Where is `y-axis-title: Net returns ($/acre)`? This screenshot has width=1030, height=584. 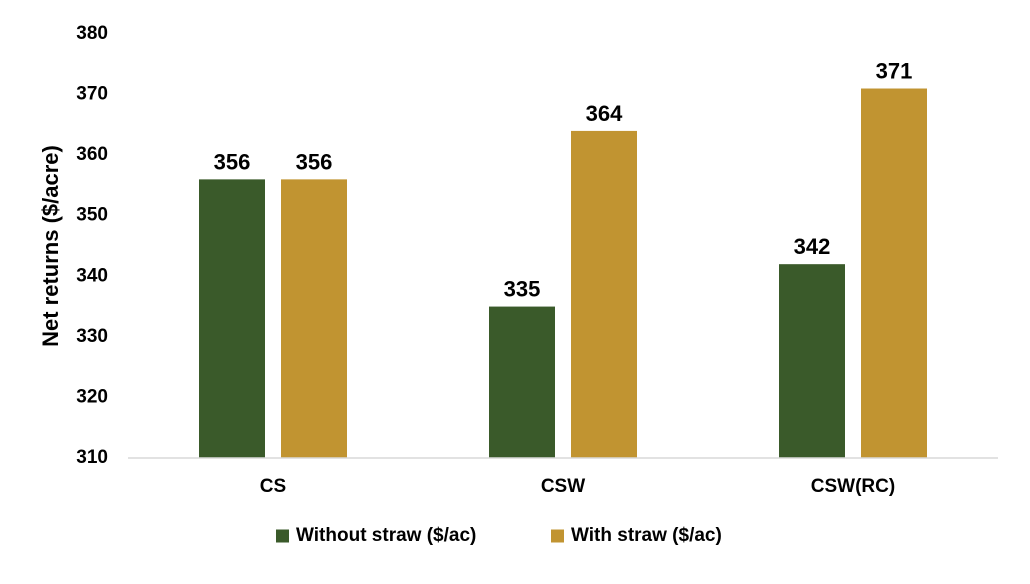
y-axis-title: Net returns ($/acre) is located at coordinates (50, 246).